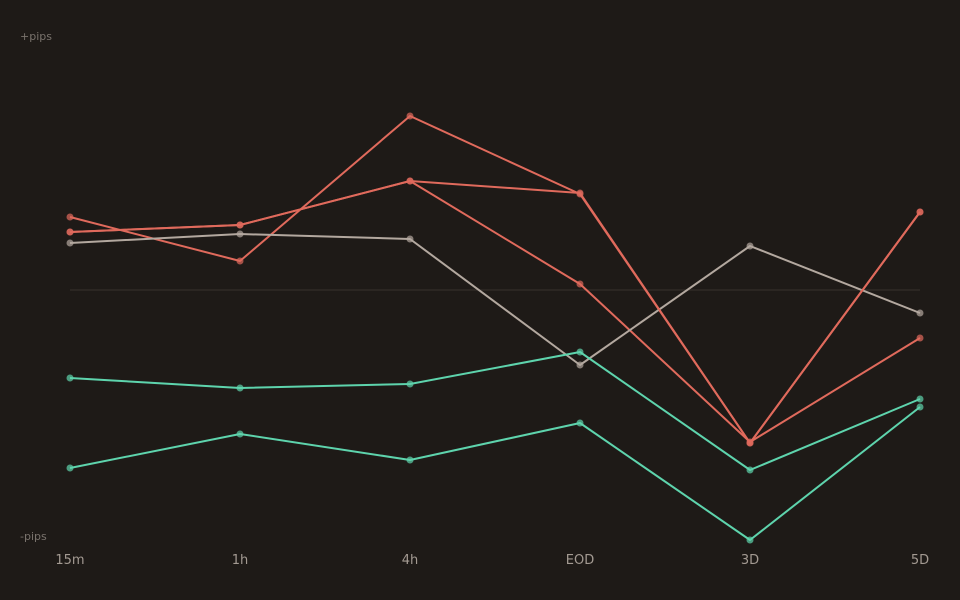 Image resolution: width=960 pixels, height=600 pixels. Describe the element at coordinates (70, 378) in the screenshot. I see `series-5-point-15m` at that location.